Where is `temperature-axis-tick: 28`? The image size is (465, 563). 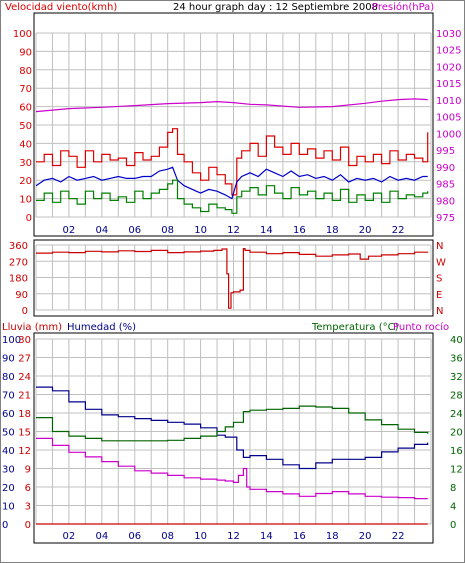
temperature-axis-tick: 28 is located at coordinates (456, 396).